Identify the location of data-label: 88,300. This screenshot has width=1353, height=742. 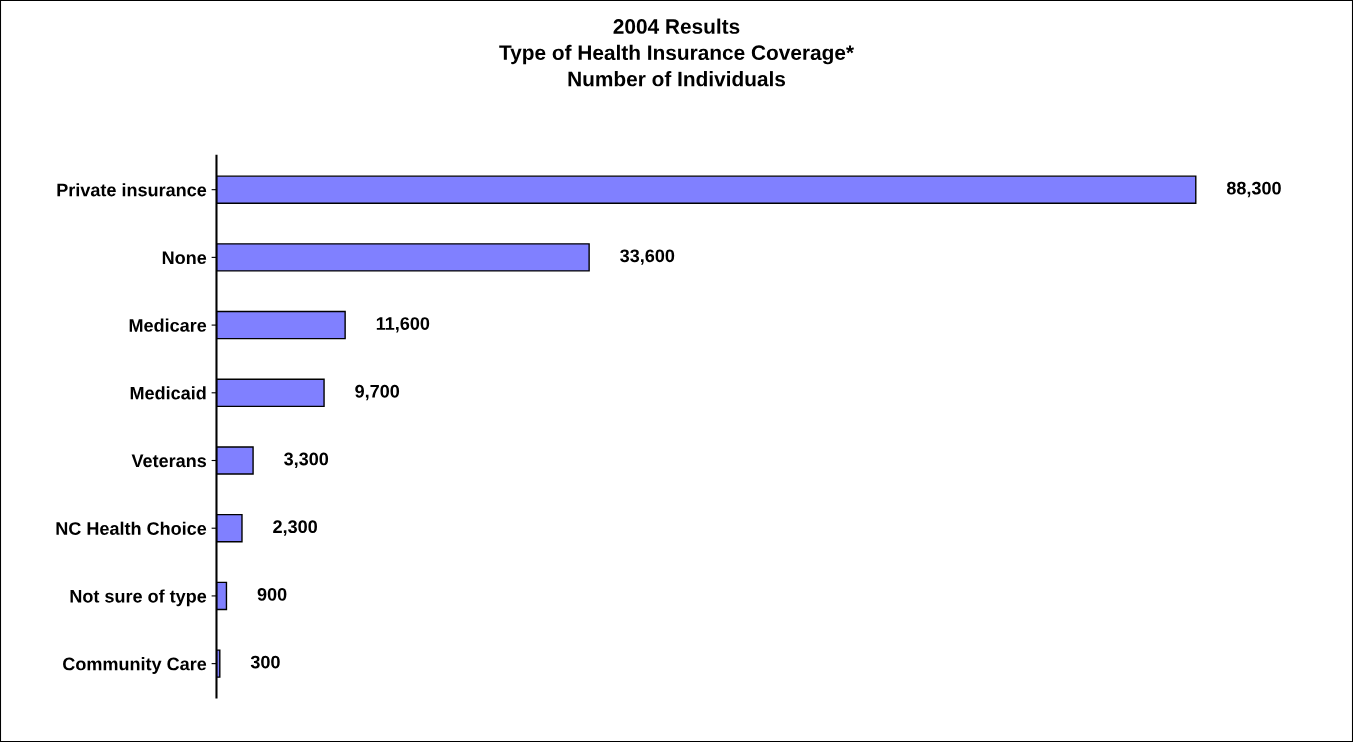
(1253, 189).